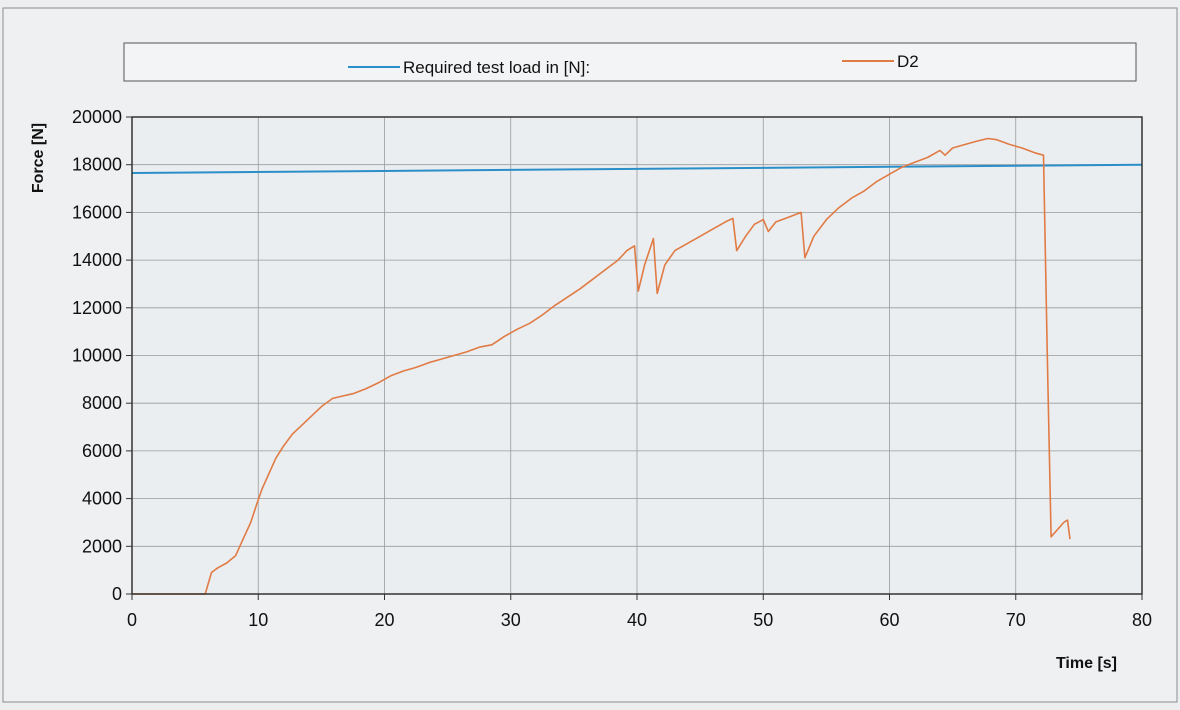 This screenshot has height=710, width=1180. Describe the element at coordinates (102, 451) in the screenshot. I see `y-tick-label-3: 6000` at that location.